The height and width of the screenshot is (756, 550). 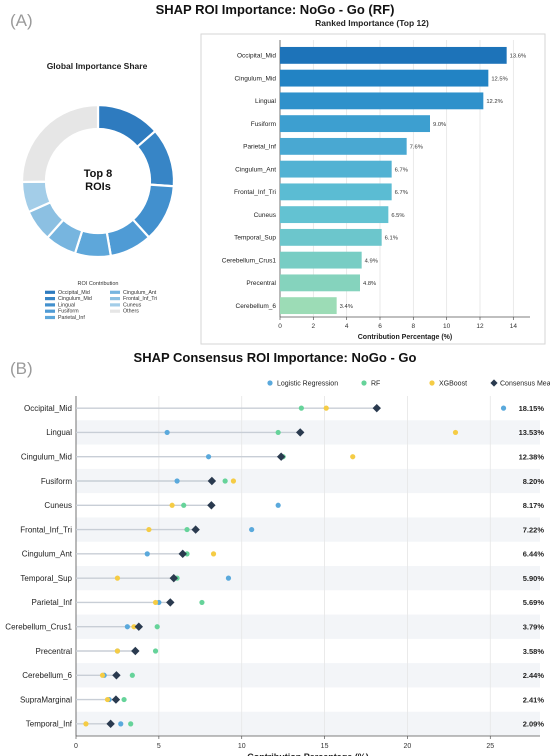 I want to click on dot-x-tick-label: 25, so click(x=490, y=746).